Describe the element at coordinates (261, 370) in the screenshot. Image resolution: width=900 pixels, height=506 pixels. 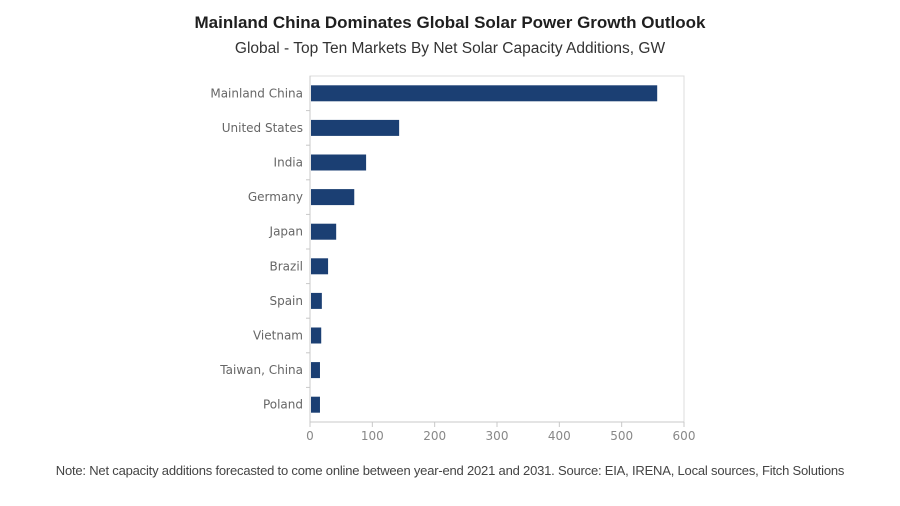
I see `category-label: Taiwan, China` at that location.